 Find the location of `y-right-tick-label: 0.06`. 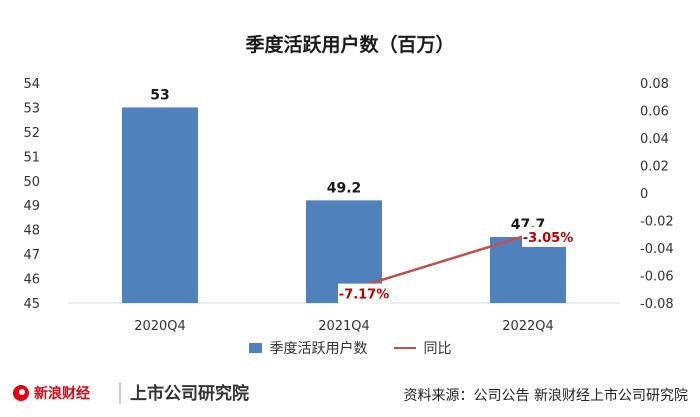

y-right-tick-label: 0.06 is located at coordinates (654, 112).